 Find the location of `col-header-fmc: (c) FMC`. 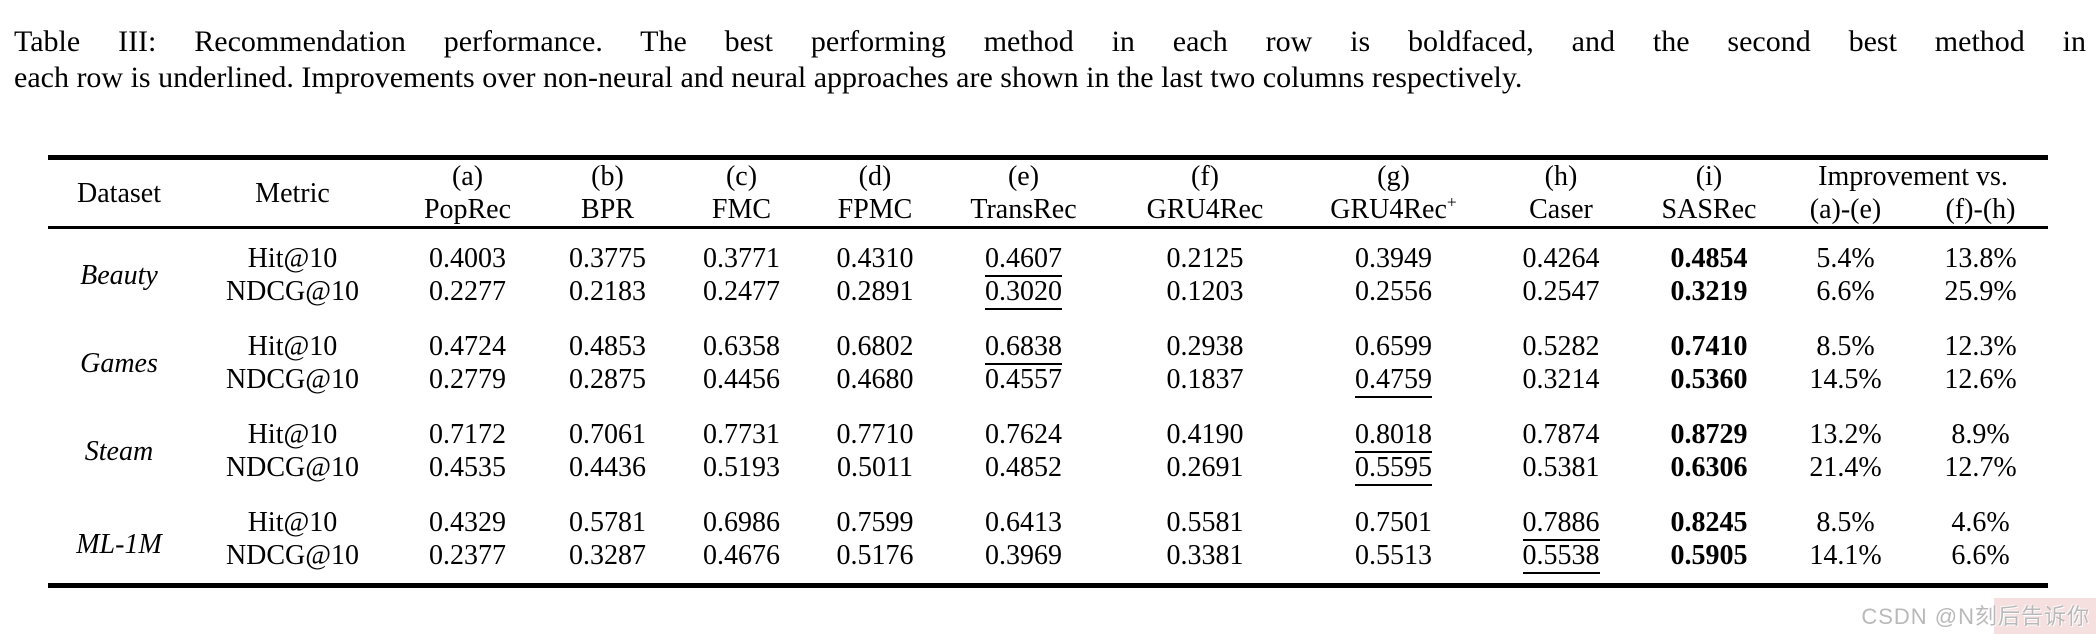

col-header-fmc: (c) FMC is located at coordinates (741, 193).